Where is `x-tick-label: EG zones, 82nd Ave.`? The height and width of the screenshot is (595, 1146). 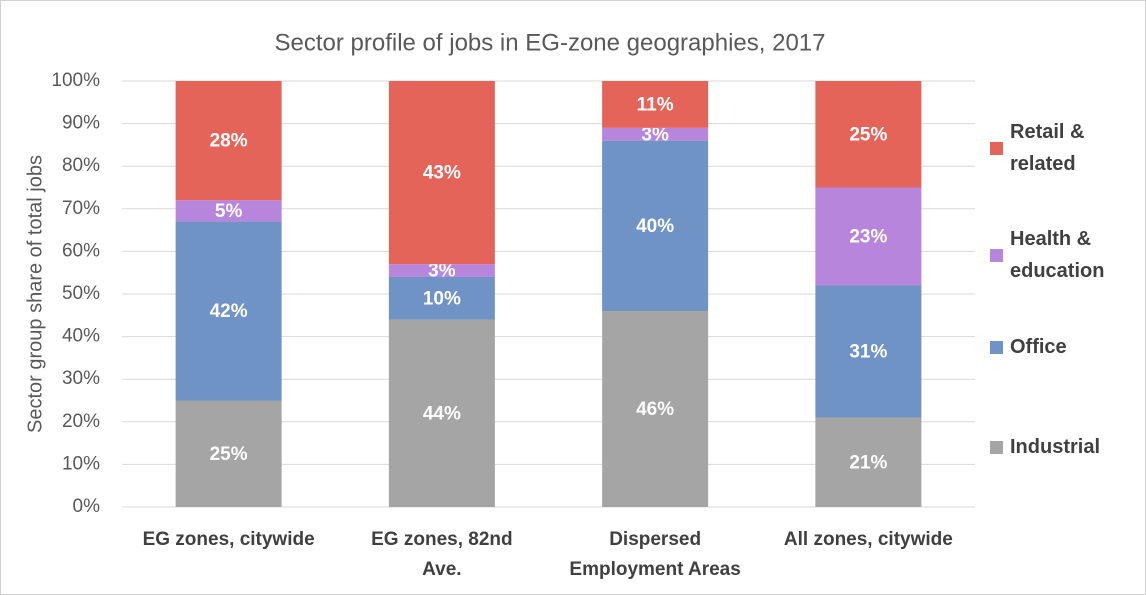
x-tick-label: EG zones, 82nd Ave. is located at coordinates (442, 554).